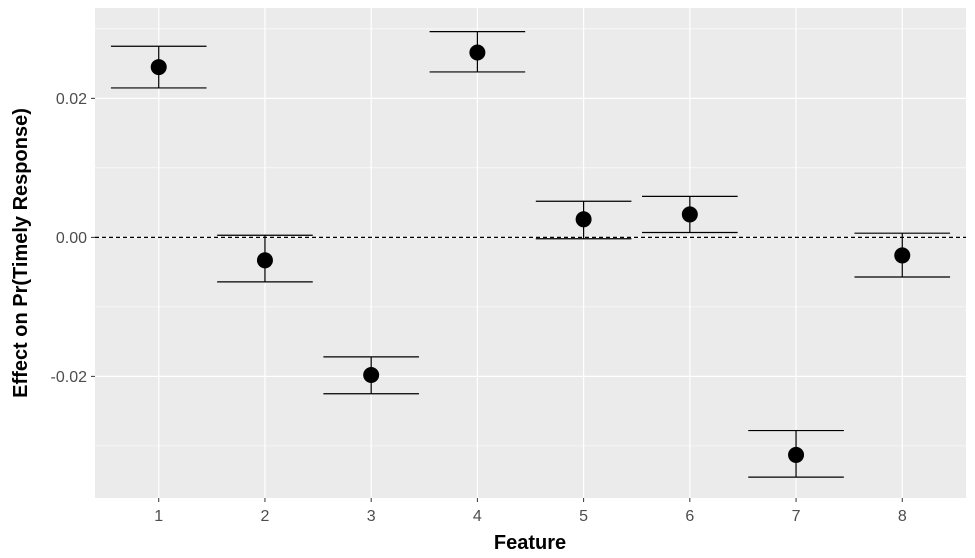 The height and width of the screenshot is (558, 975). What do you see at coordinates (902, 516) in the screenshot?
I see `x-tick-label: 8` at bounding box center [902, 516].